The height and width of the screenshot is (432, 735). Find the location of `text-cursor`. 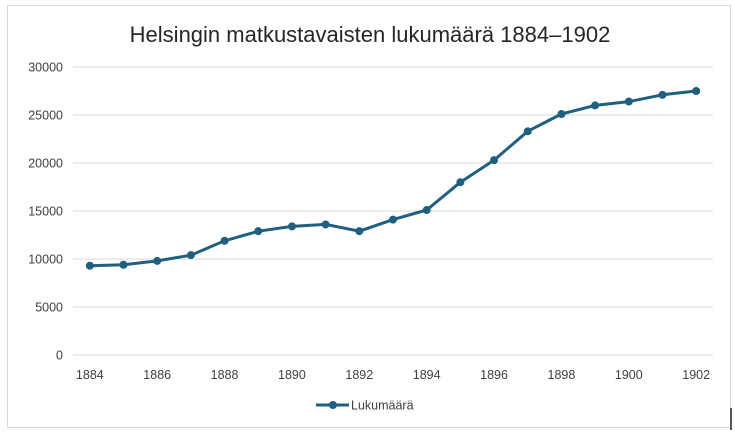

text-cursor is located at coordinates (731, 419).